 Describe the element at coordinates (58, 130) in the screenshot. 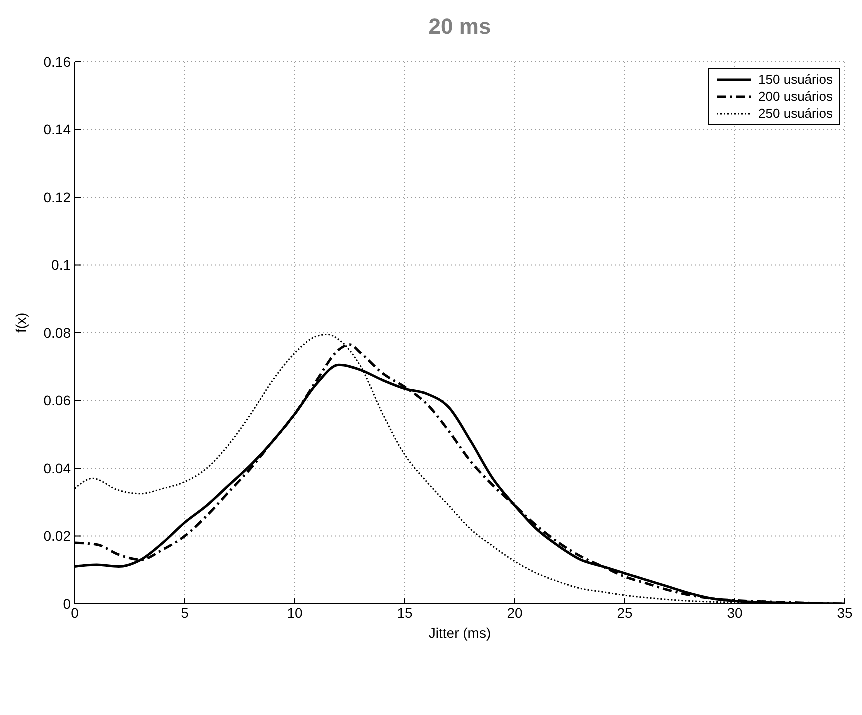

I see `y-tick-label: 0.14` at that location.